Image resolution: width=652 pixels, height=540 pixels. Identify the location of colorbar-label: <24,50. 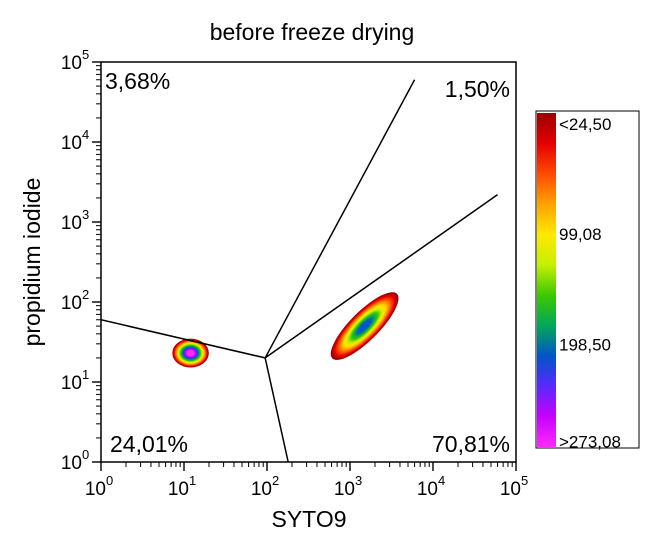
(585, 124).